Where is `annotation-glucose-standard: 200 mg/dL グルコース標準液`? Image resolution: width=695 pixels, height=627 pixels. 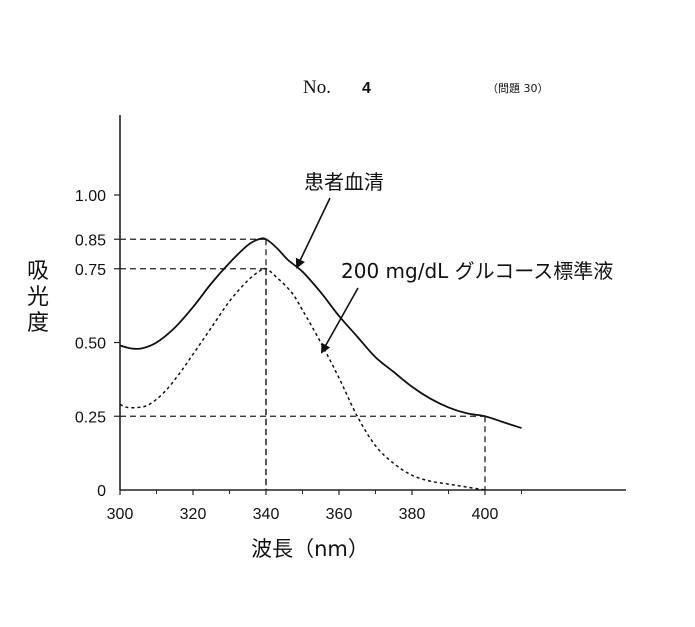
annotation-glucose-standard: 200 mg/dL グルコース標準液 is located at coordinates (477, 271).